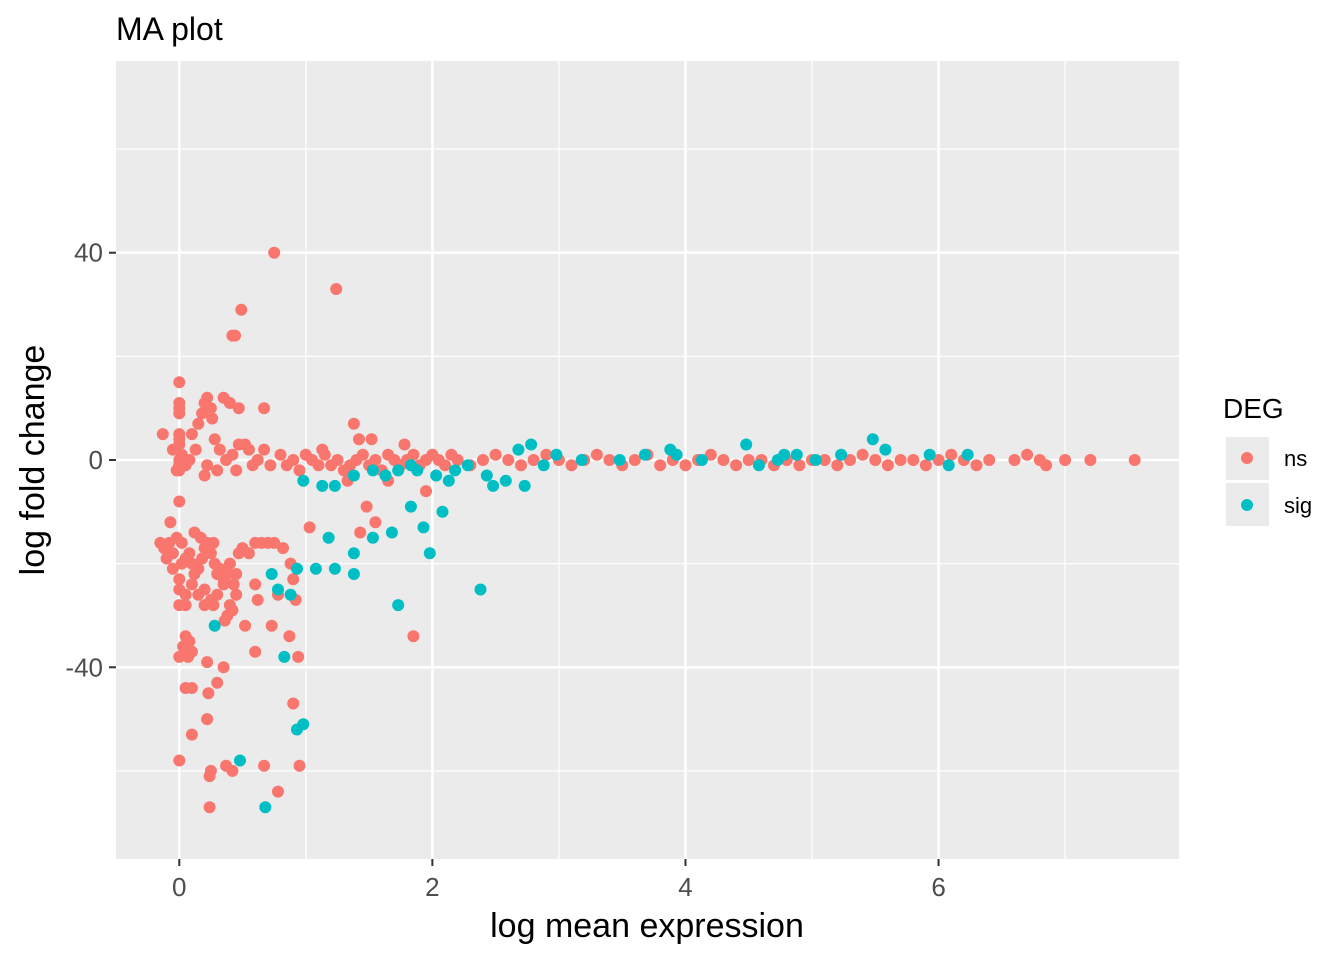 Image resolution: width=1344 pixels, height=960 pixels. Describe the element at coordinates (685, 887) in the screenshot. I see `x-tick-label: 4` at that location.